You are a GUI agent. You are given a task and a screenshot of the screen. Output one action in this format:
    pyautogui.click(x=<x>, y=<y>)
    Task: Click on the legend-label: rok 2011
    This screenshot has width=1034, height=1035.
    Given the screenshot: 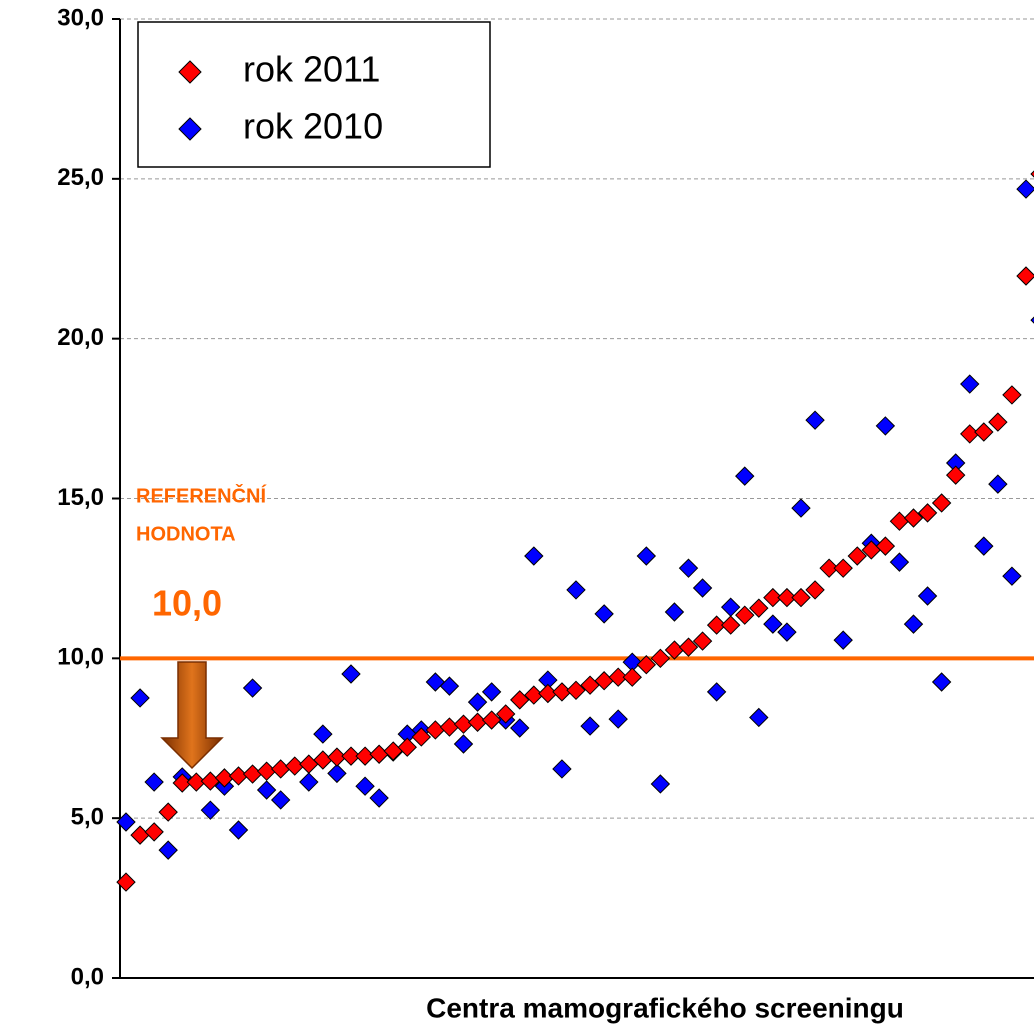 What is the action you would take?
    pyautogui.click(x=311, y=69)
    